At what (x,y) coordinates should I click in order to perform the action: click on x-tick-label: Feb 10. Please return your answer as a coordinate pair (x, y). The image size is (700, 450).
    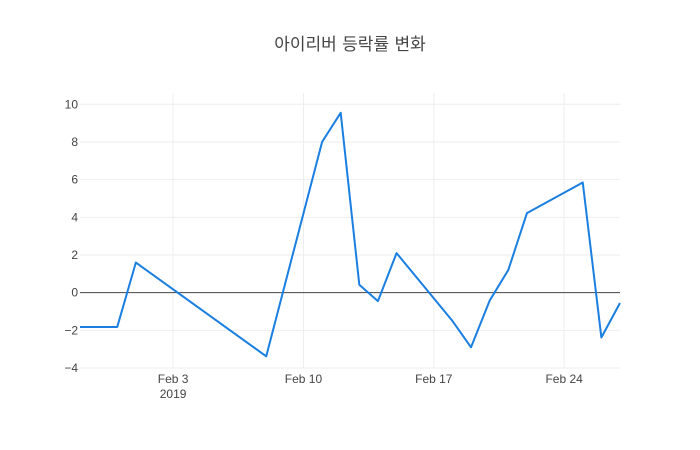
    Looking at the image, I should click on (304, 379).